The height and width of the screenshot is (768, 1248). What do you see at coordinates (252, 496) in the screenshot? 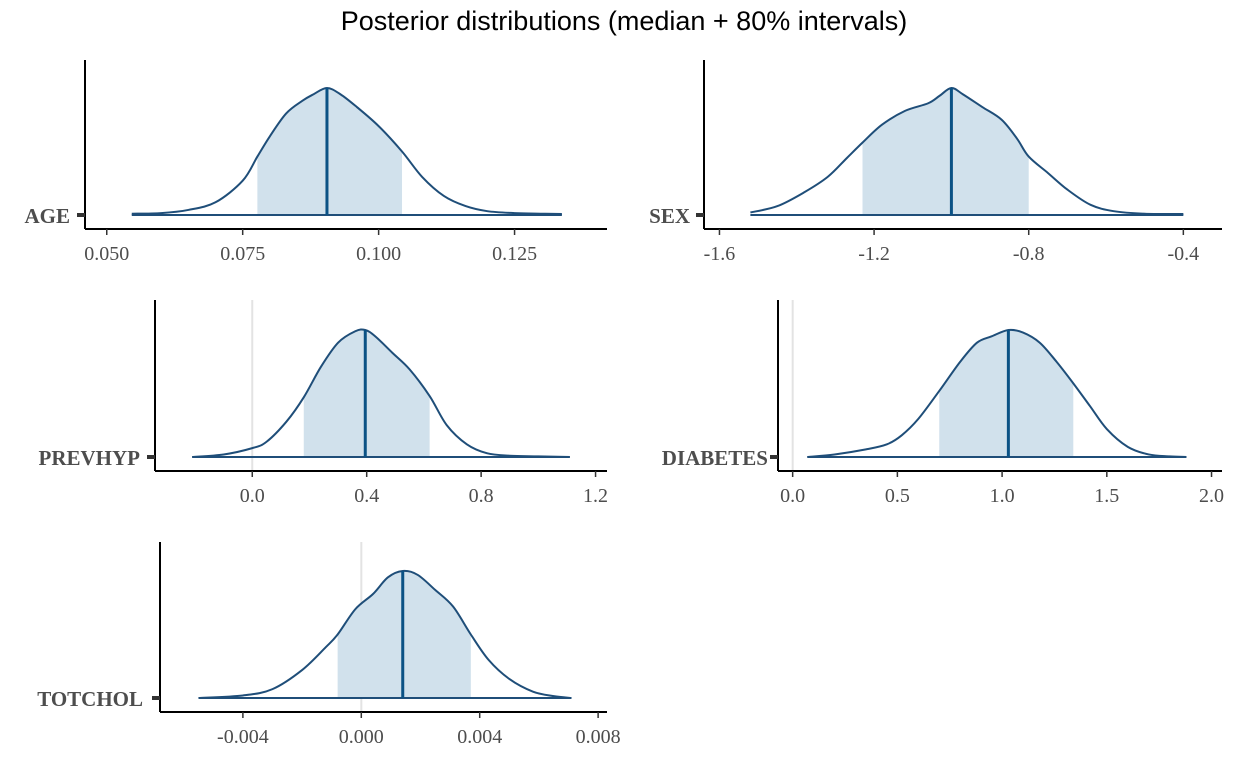
I see `prevhyp-x-tick-label: 0.0` at bounding box center [252, 496].